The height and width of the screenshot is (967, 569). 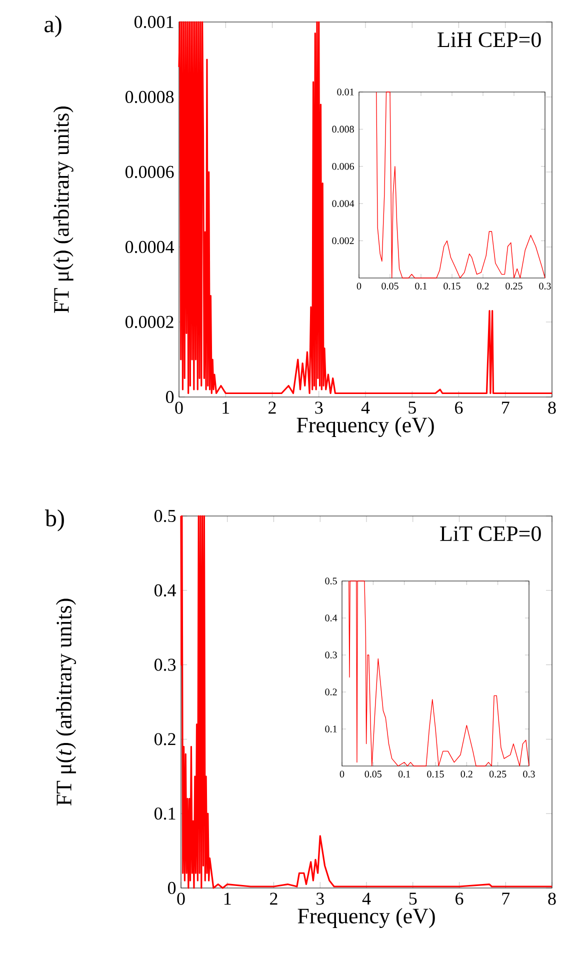 I want to click on y-tick-label: 0.0004, so click(x=149, y=247).